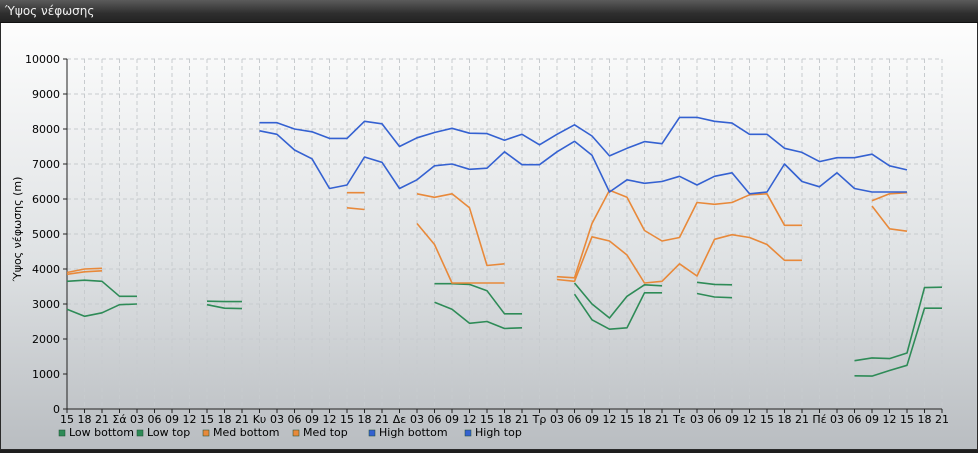 The width and height of the screenshot is (978, 453). I want to click on legend-label: Med bottom, so click(246, 432).